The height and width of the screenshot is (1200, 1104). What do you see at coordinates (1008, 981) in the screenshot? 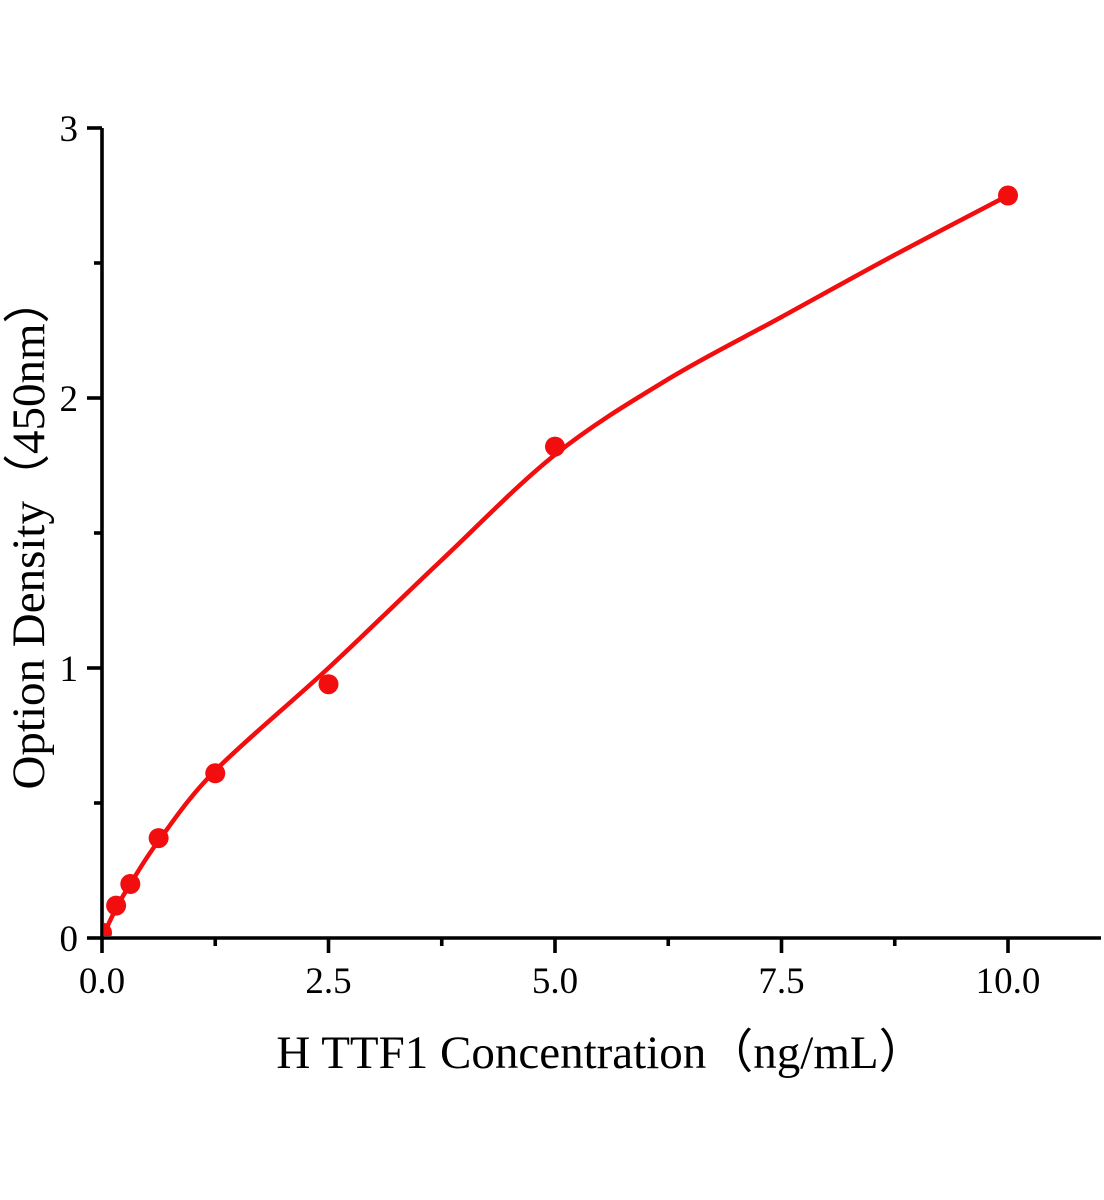
I see `x-tick-label: 10.0` at bounding box center [1008, 981].